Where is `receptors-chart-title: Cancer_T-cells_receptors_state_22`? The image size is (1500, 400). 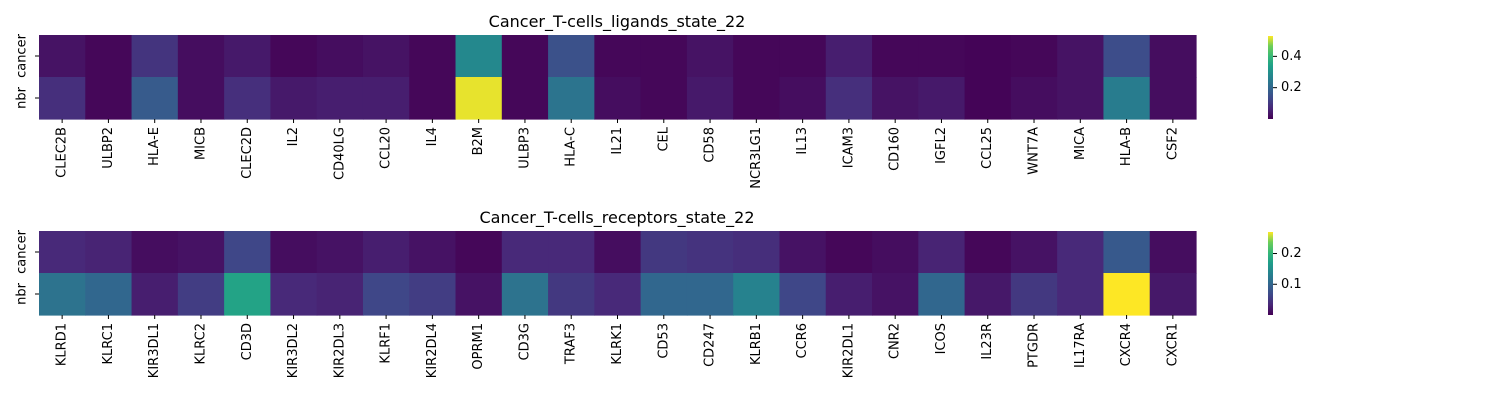 receptors-chart-title: Cancer_T-cells_receptors_state_22 is located at coordinates (616, 218).